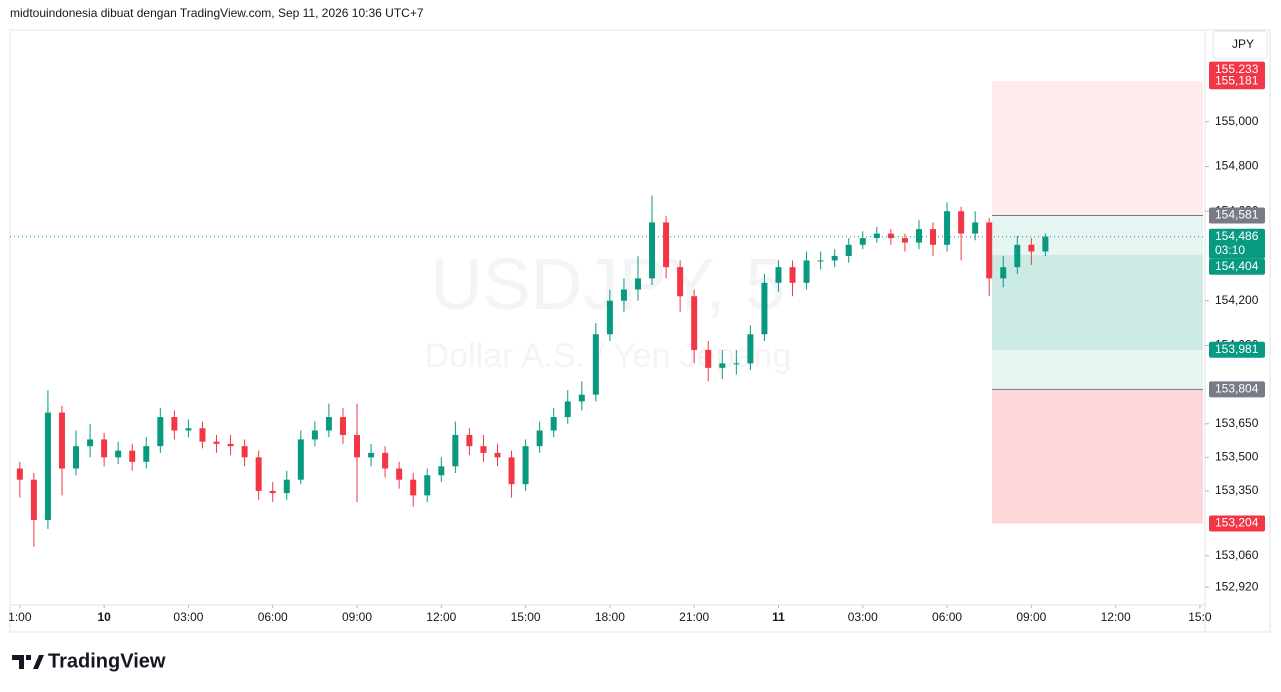 The width and height of the screenshot is (1281, 692). I want to click on x-tick-label: 21:00, so click(694, 617).